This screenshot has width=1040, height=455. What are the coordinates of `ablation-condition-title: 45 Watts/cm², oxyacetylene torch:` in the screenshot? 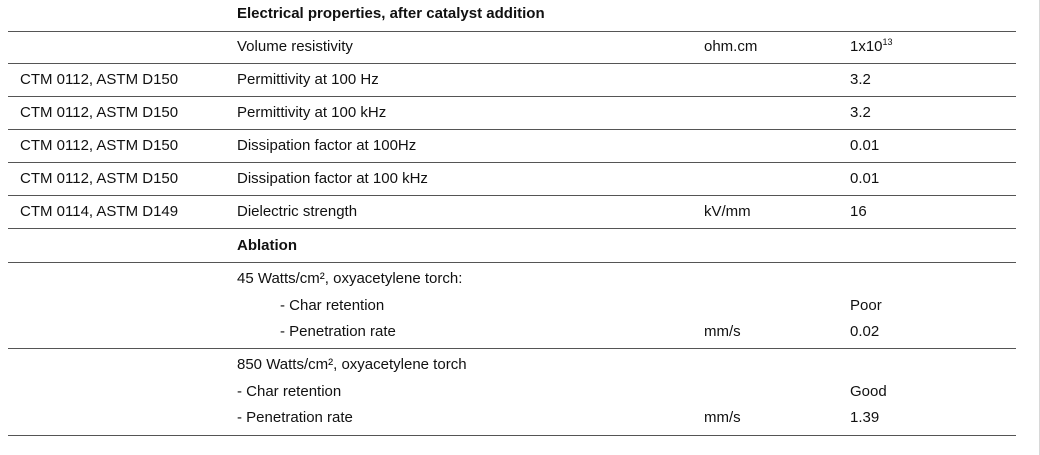 It's located at (350, 278).